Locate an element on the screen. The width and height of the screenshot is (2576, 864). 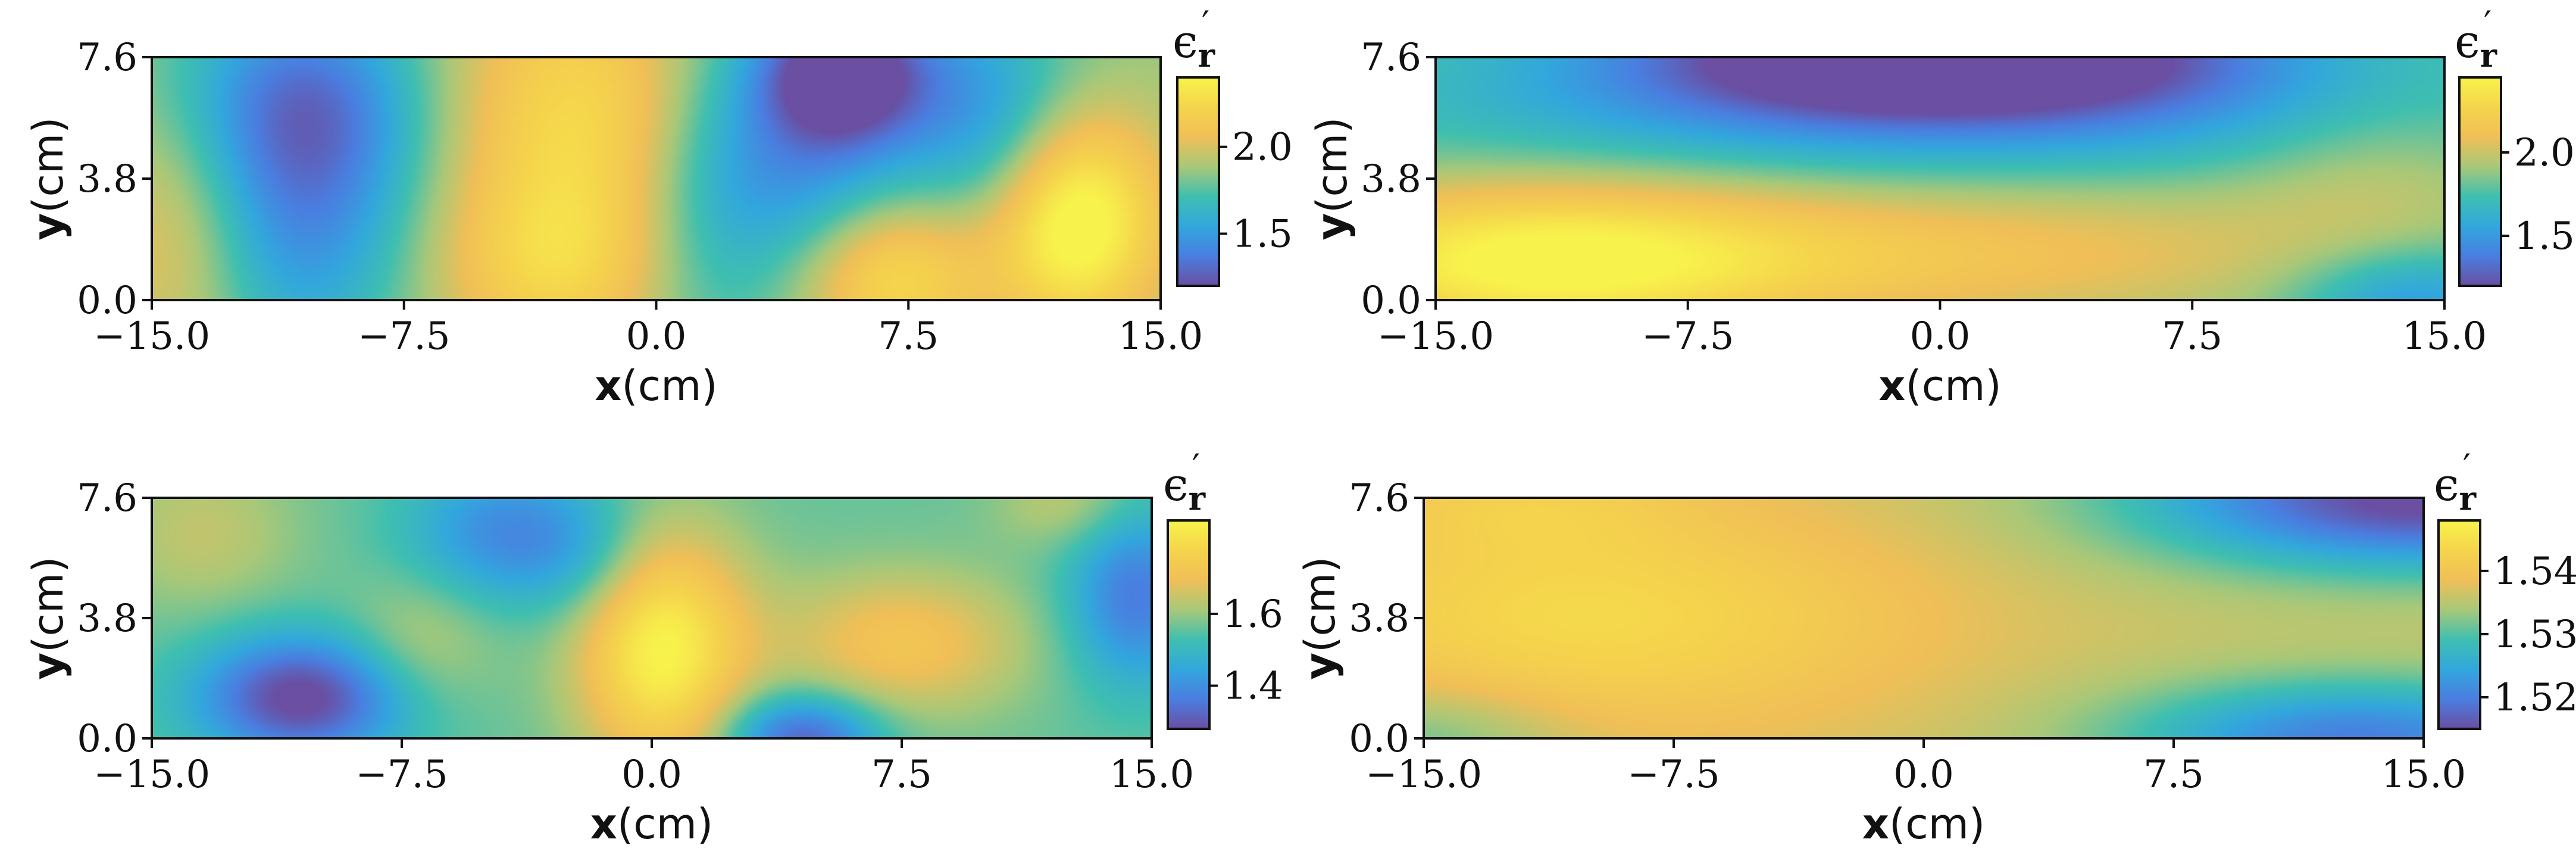
colorbar-tick-label: 1.6 is located at coordinates (1253, 614).